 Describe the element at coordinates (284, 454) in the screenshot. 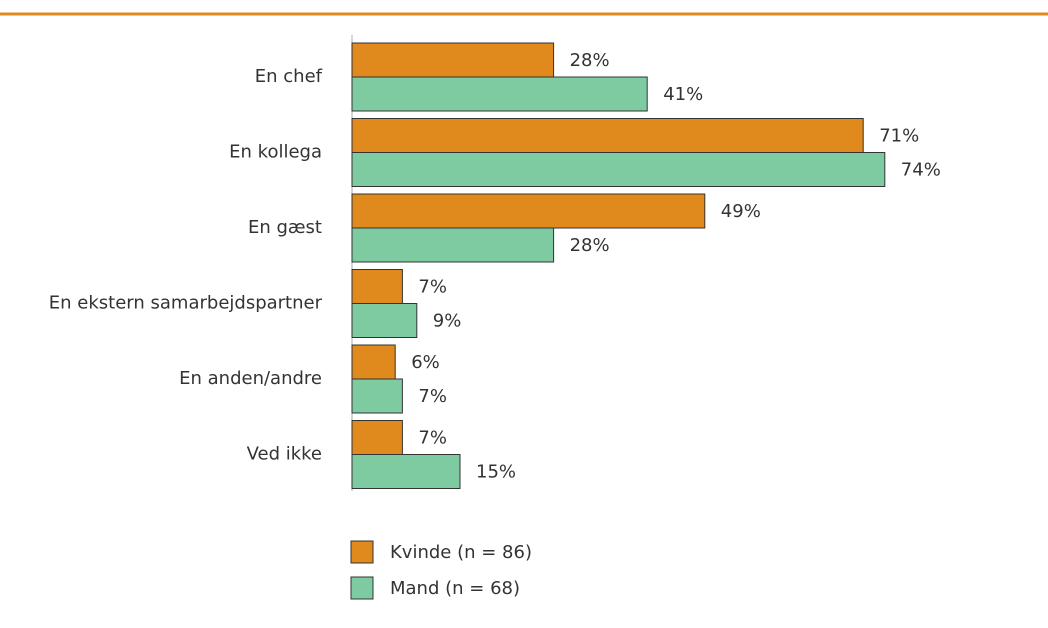

I see `category-label: Ved ikke` at that location.